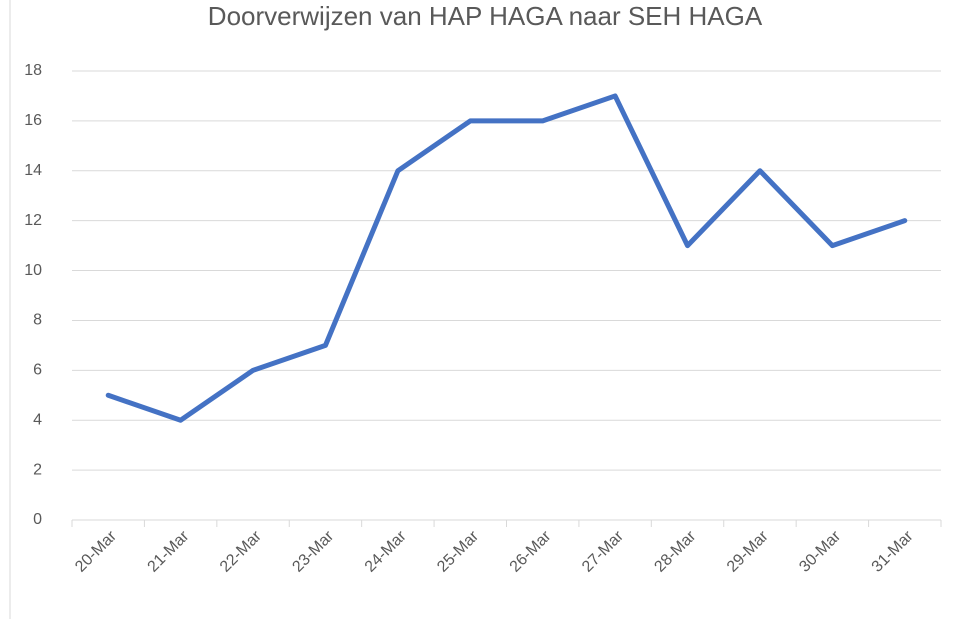 The image size is (958, 619). What do you see at coordinates (37, 370) in the screenshot?
I see `y-tick-label: 6` at bounding box center [37, 370].